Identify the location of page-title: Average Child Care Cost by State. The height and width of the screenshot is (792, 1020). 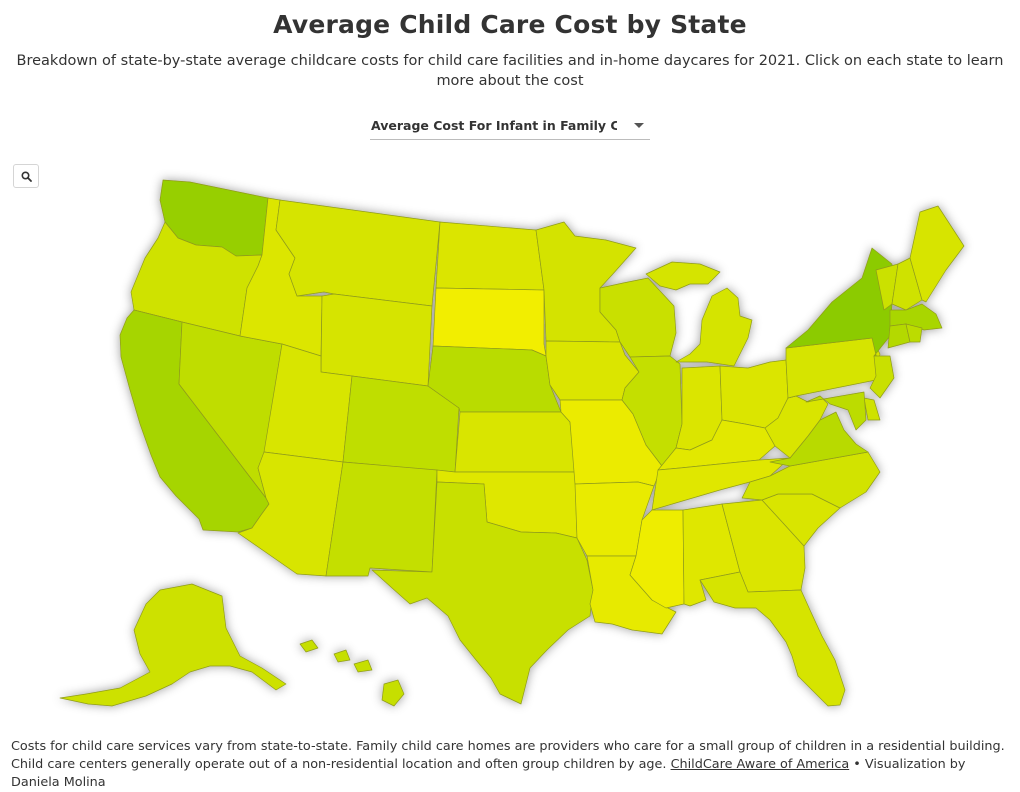
(510, 24).